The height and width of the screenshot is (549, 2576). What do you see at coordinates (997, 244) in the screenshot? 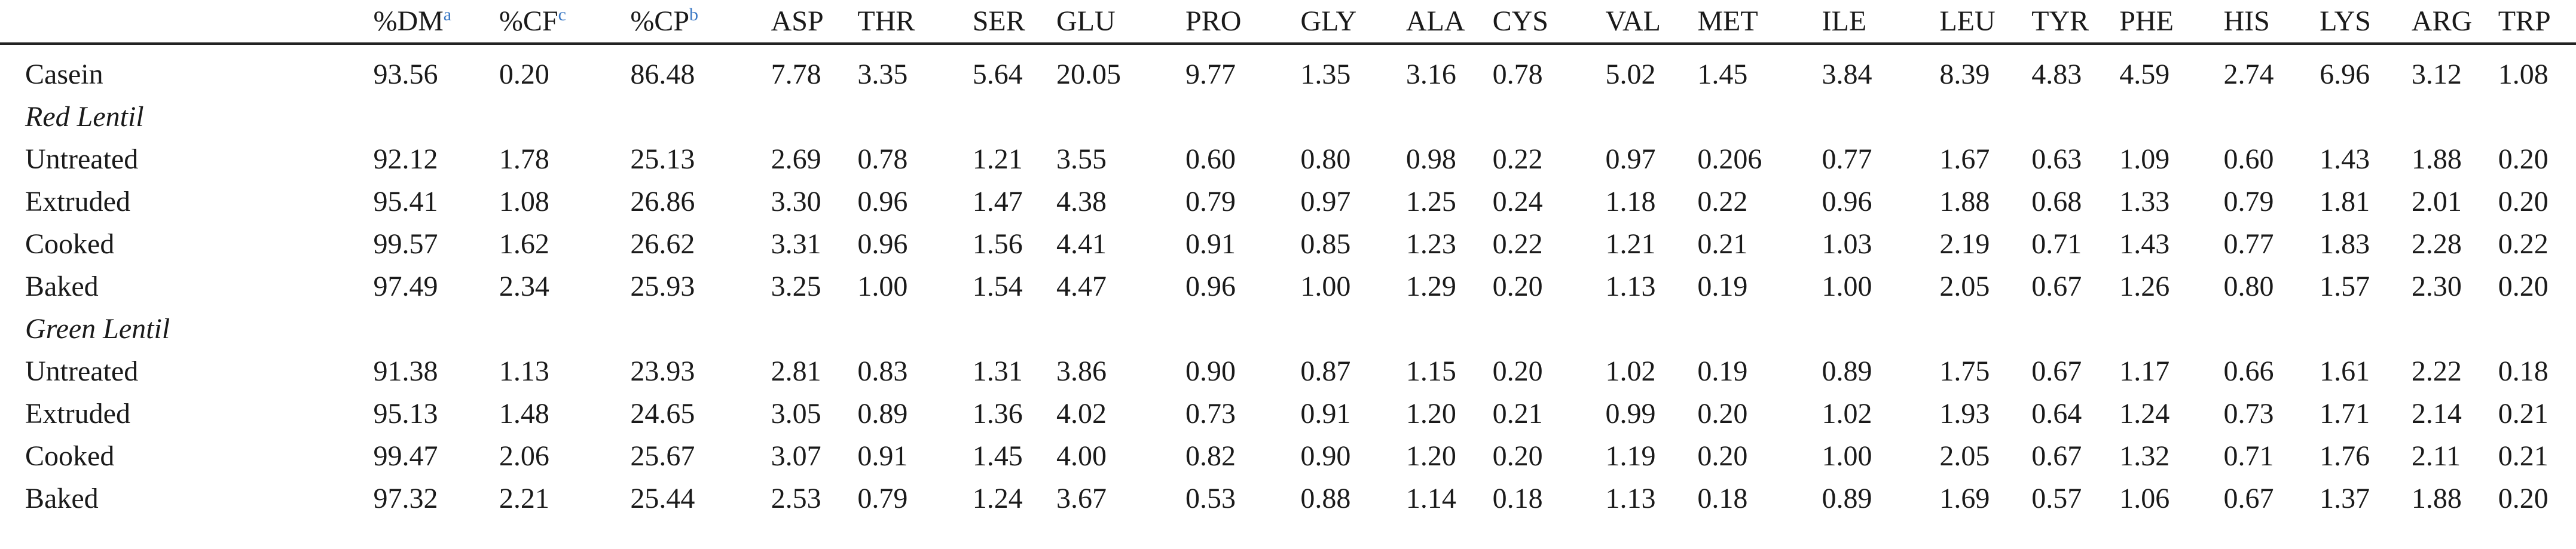
I see `table-cell: 1.56` at bounding box center [997, 244].